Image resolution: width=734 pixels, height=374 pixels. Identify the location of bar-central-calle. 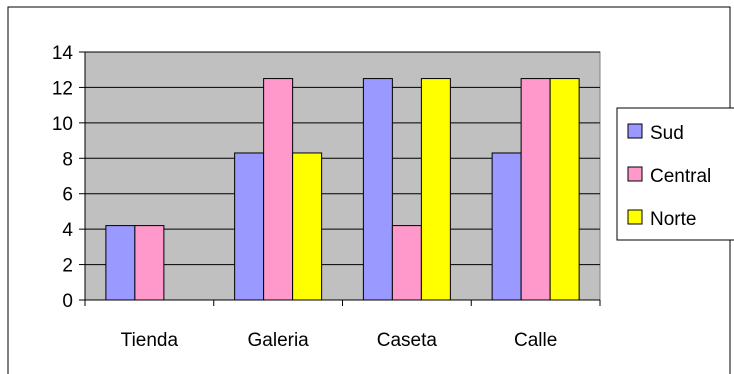
(535, 189).